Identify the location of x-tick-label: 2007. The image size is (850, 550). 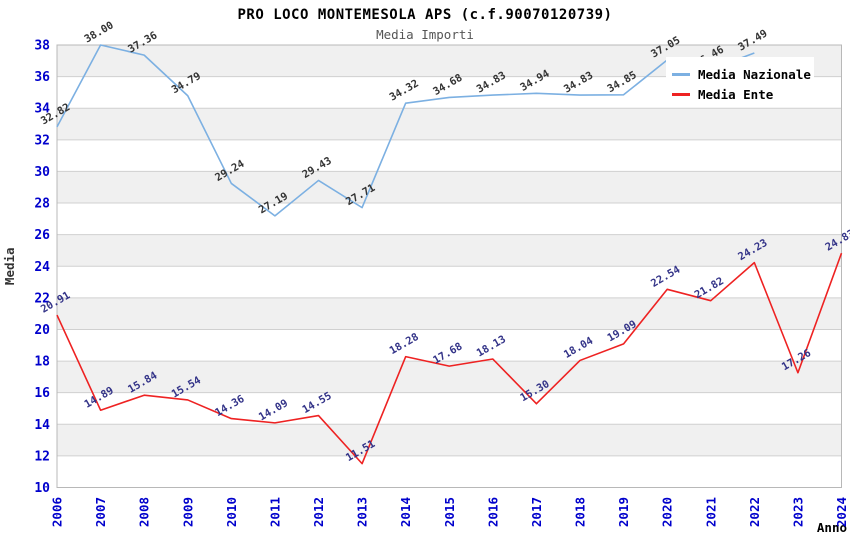
(100, 512).